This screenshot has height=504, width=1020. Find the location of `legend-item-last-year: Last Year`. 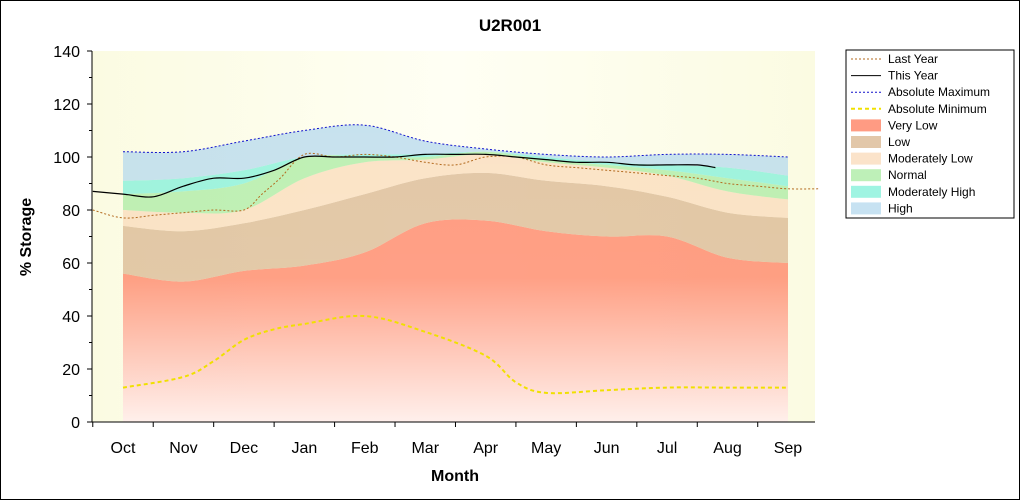

legend-item-last-year: Last Year is located at coordinates (894, 59).